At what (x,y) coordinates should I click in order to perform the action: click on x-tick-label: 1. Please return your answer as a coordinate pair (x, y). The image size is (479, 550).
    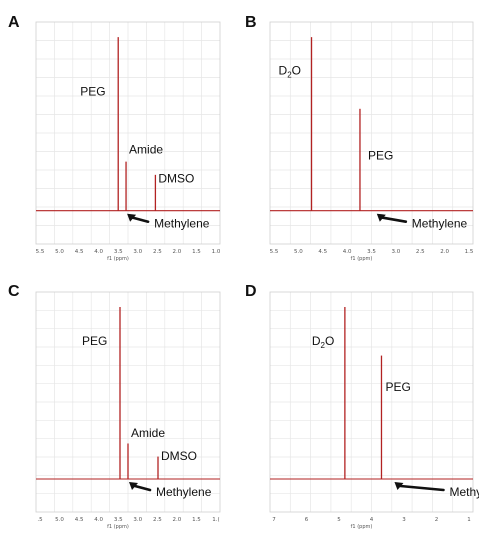
    Looking at the image, I should click on (469, 520).